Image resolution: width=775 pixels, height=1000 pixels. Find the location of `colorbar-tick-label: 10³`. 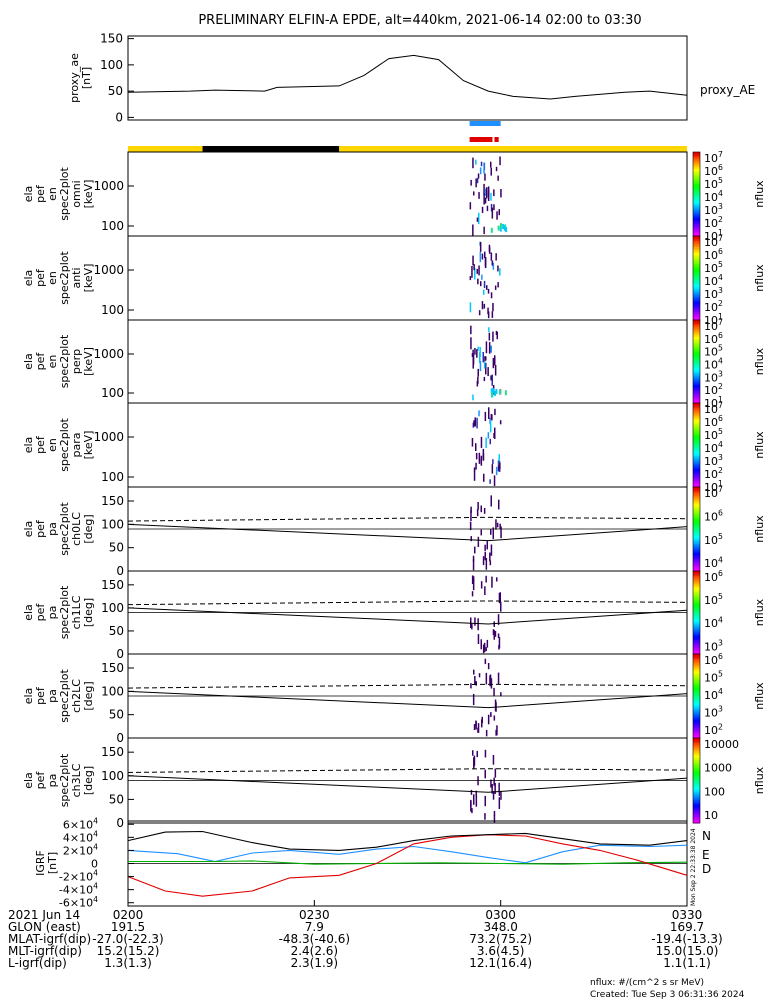

colorbar-tick-label: 10³ is located at coordinates (713, 645).